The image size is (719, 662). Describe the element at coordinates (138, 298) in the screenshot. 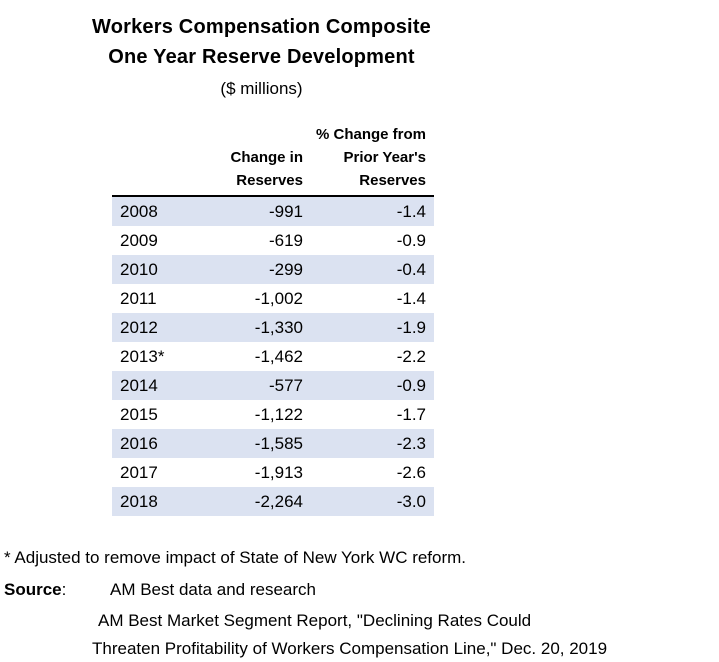

I see `year-cell: 2011` at that location.